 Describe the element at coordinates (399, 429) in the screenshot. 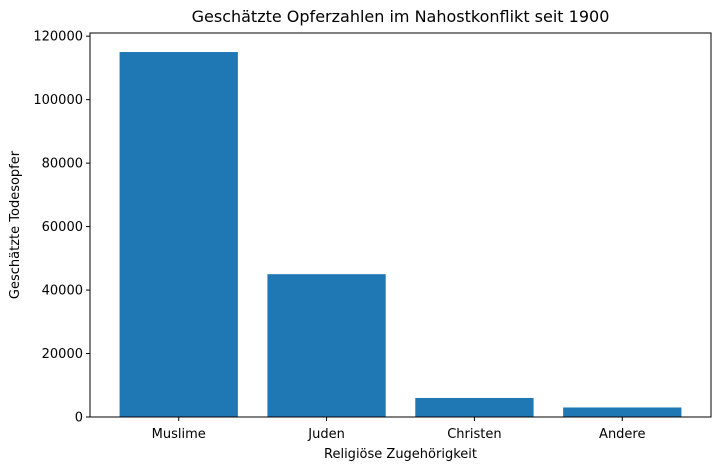

I see `x-axis-ticks: Muslime Juden Christen Andere` at that location.